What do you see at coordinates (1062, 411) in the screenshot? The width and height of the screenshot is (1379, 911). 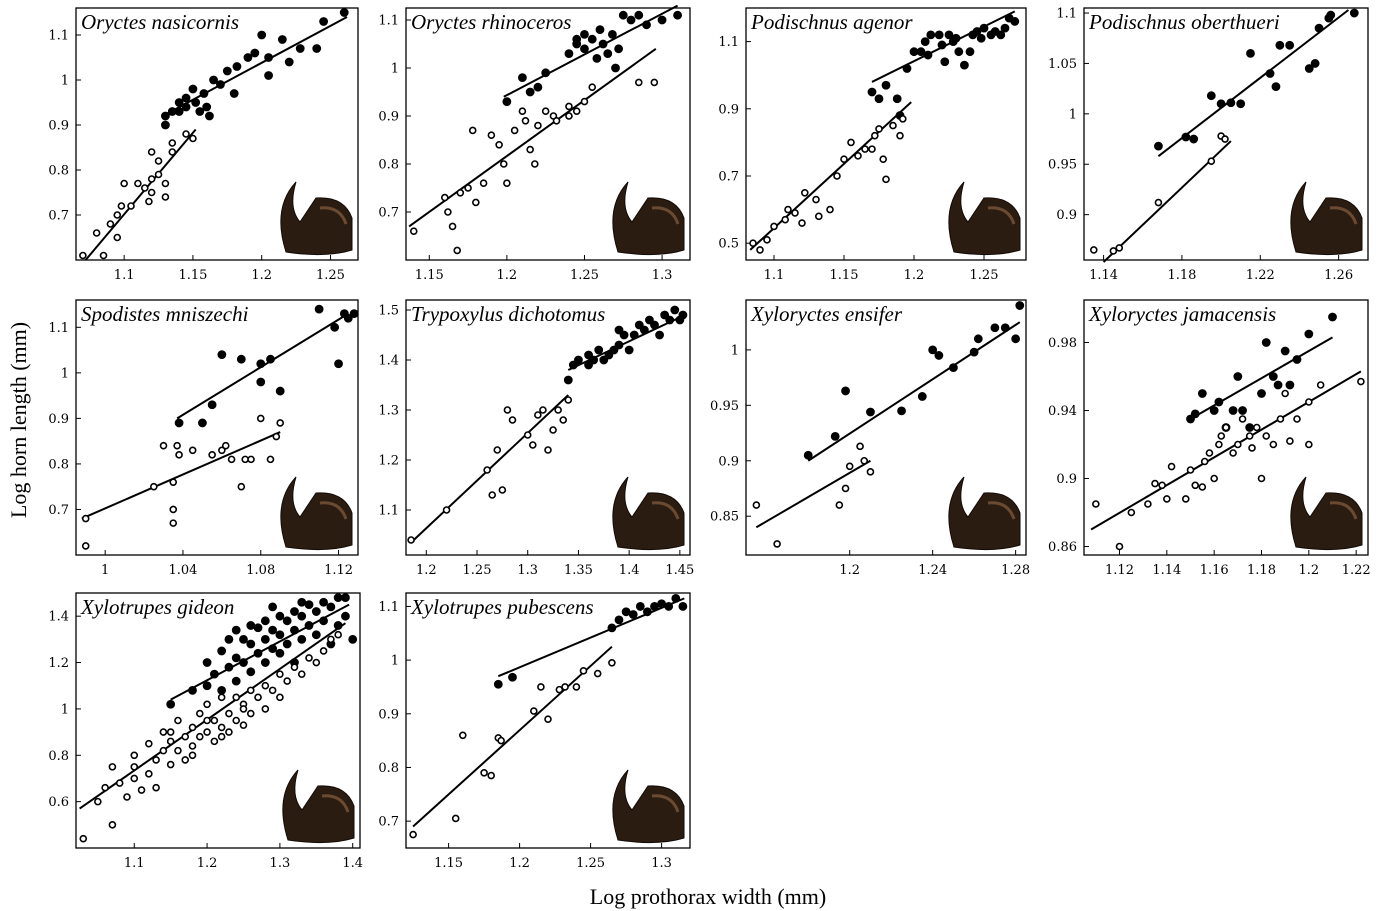 I see `y-tick-label: 0.94` at bounding box center [1062, 411].